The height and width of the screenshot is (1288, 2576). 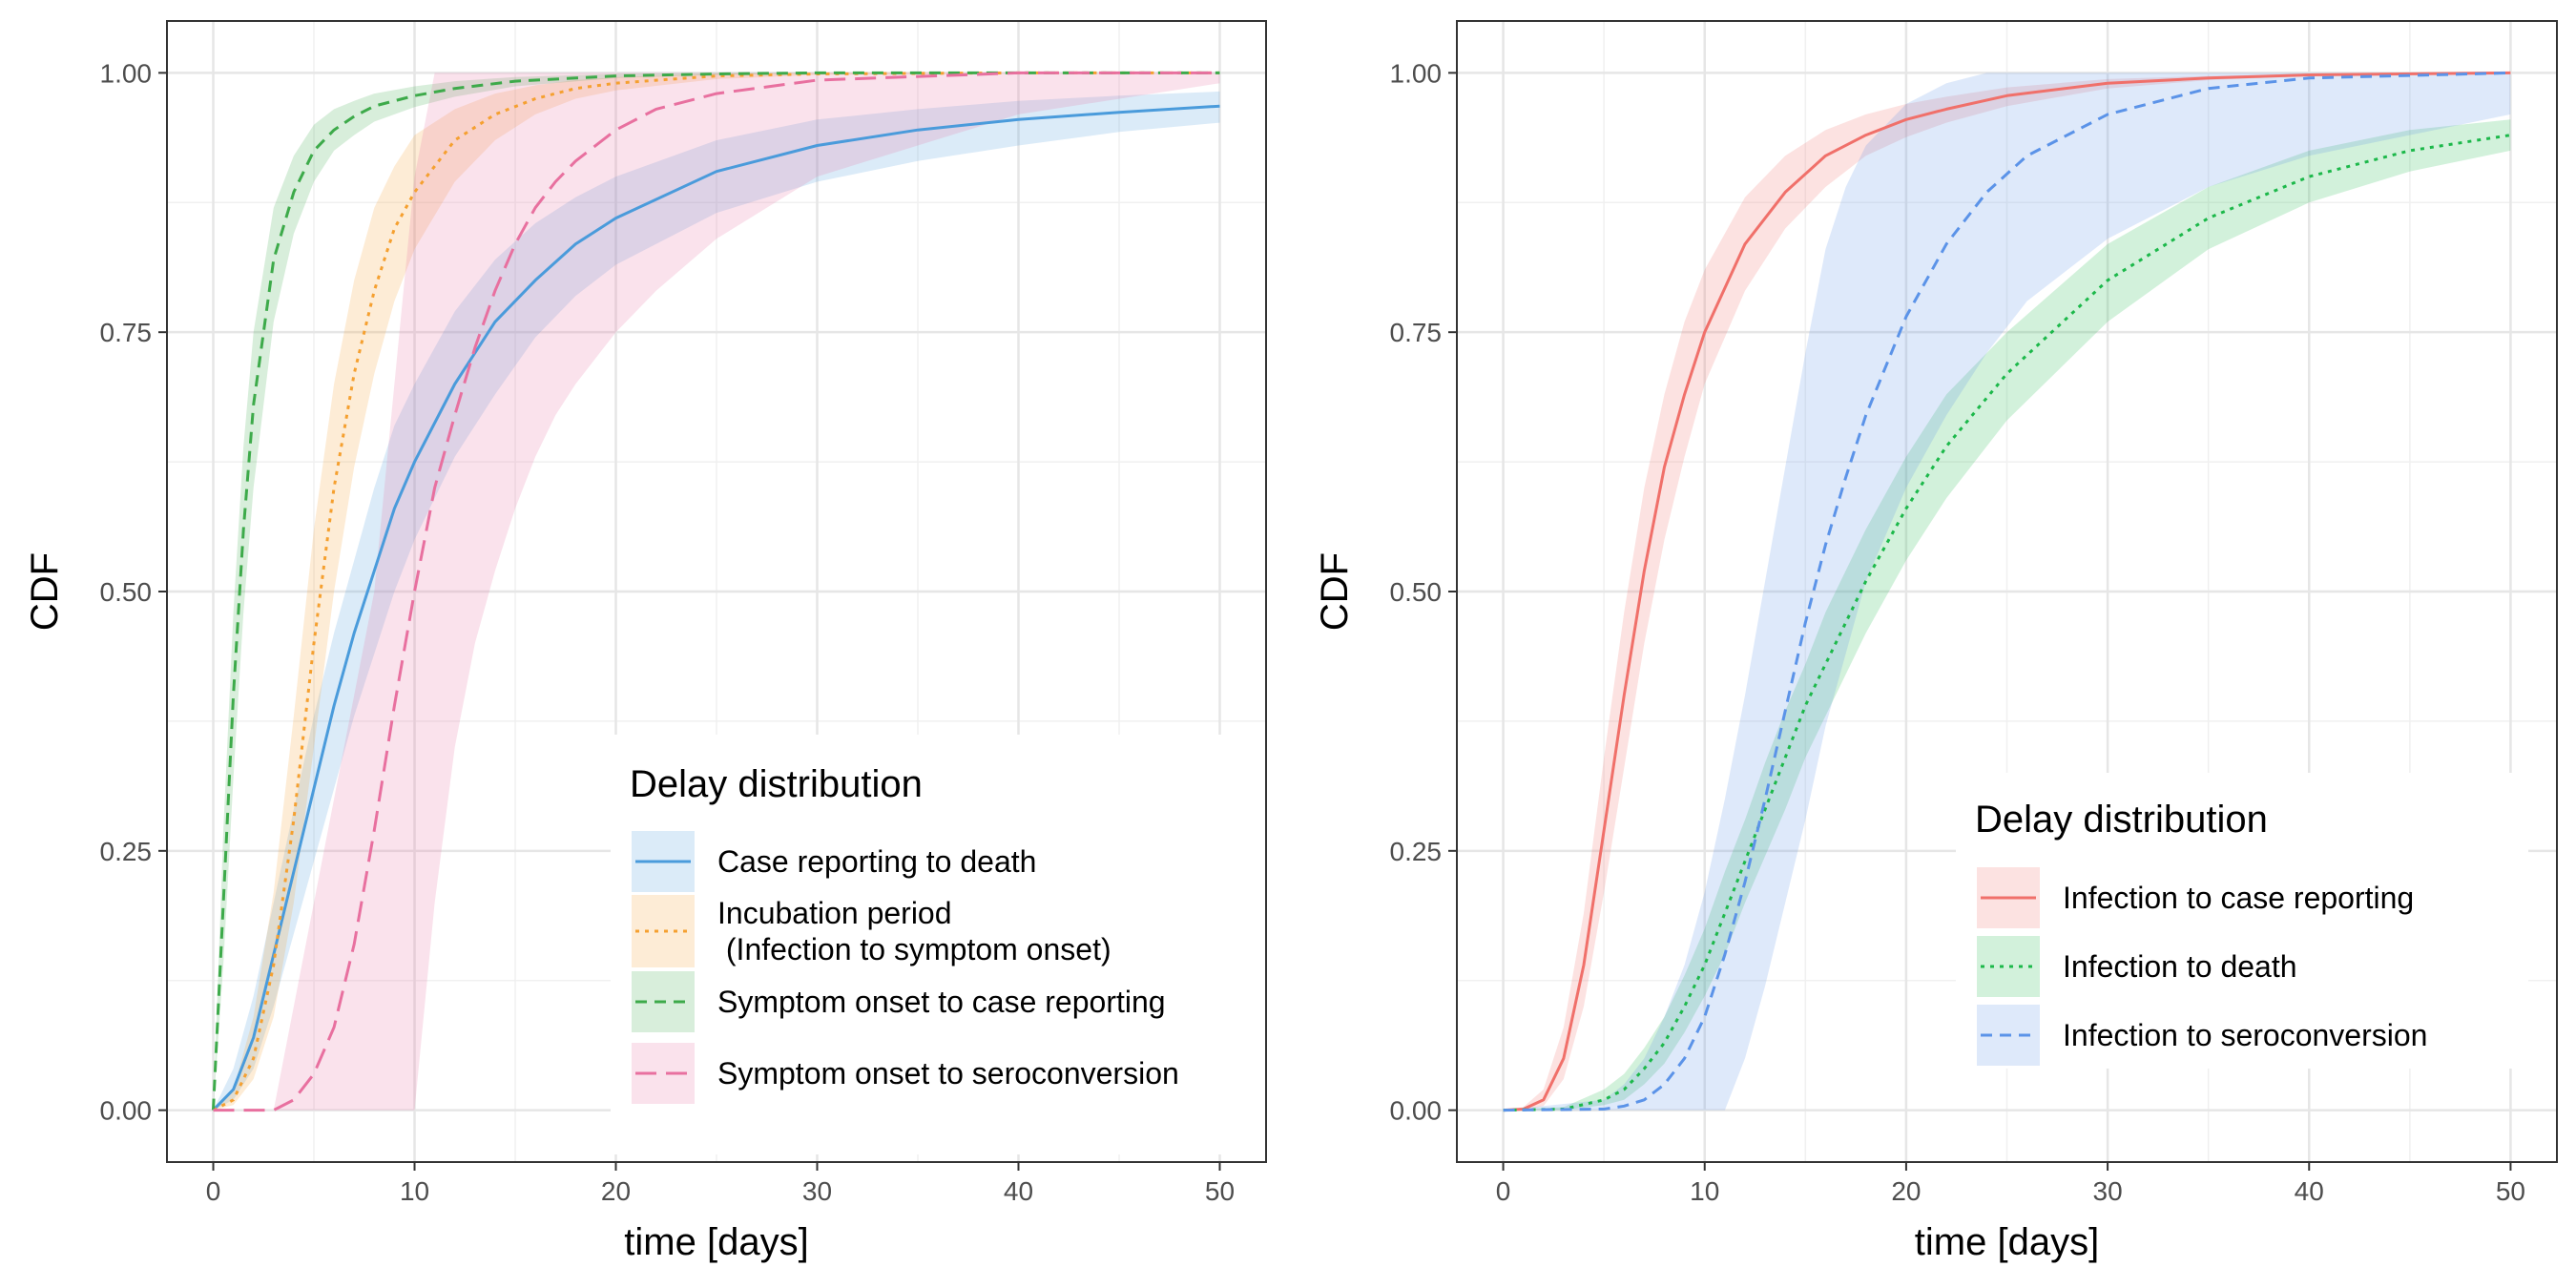 What do you see at coordinates (876, 861) in the screenshot?
I see `legend-label: Case reporting to death` at bounding box center [876, 861].